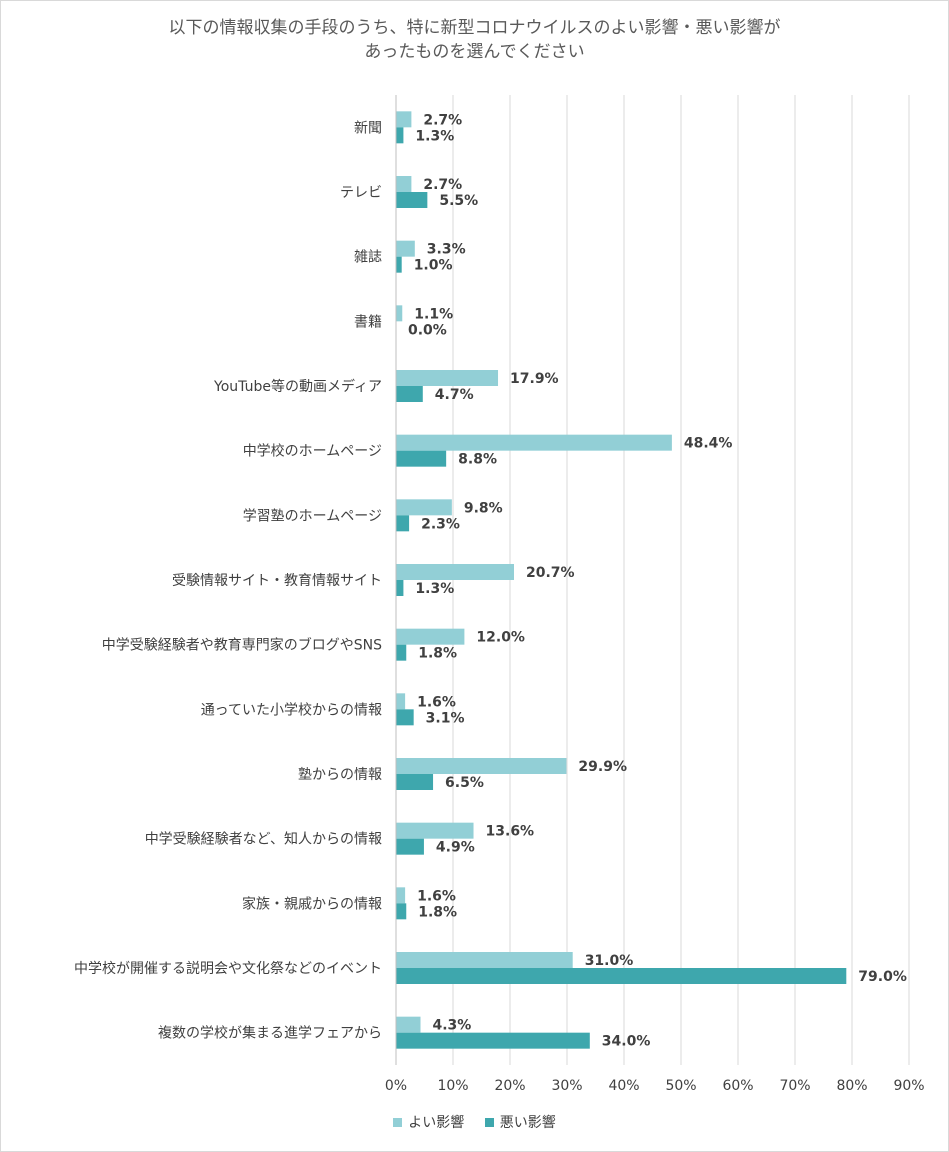 The height and width of the screenshot is (1152, 949). What do you see at coordinates (474, 28) in the screenshot?
I see `chart-title-line-1: 以下の情報収集の手段のうち、特に新型コロナウイルスのよい影響・悪い影響が` at bounding box center [474, 28].